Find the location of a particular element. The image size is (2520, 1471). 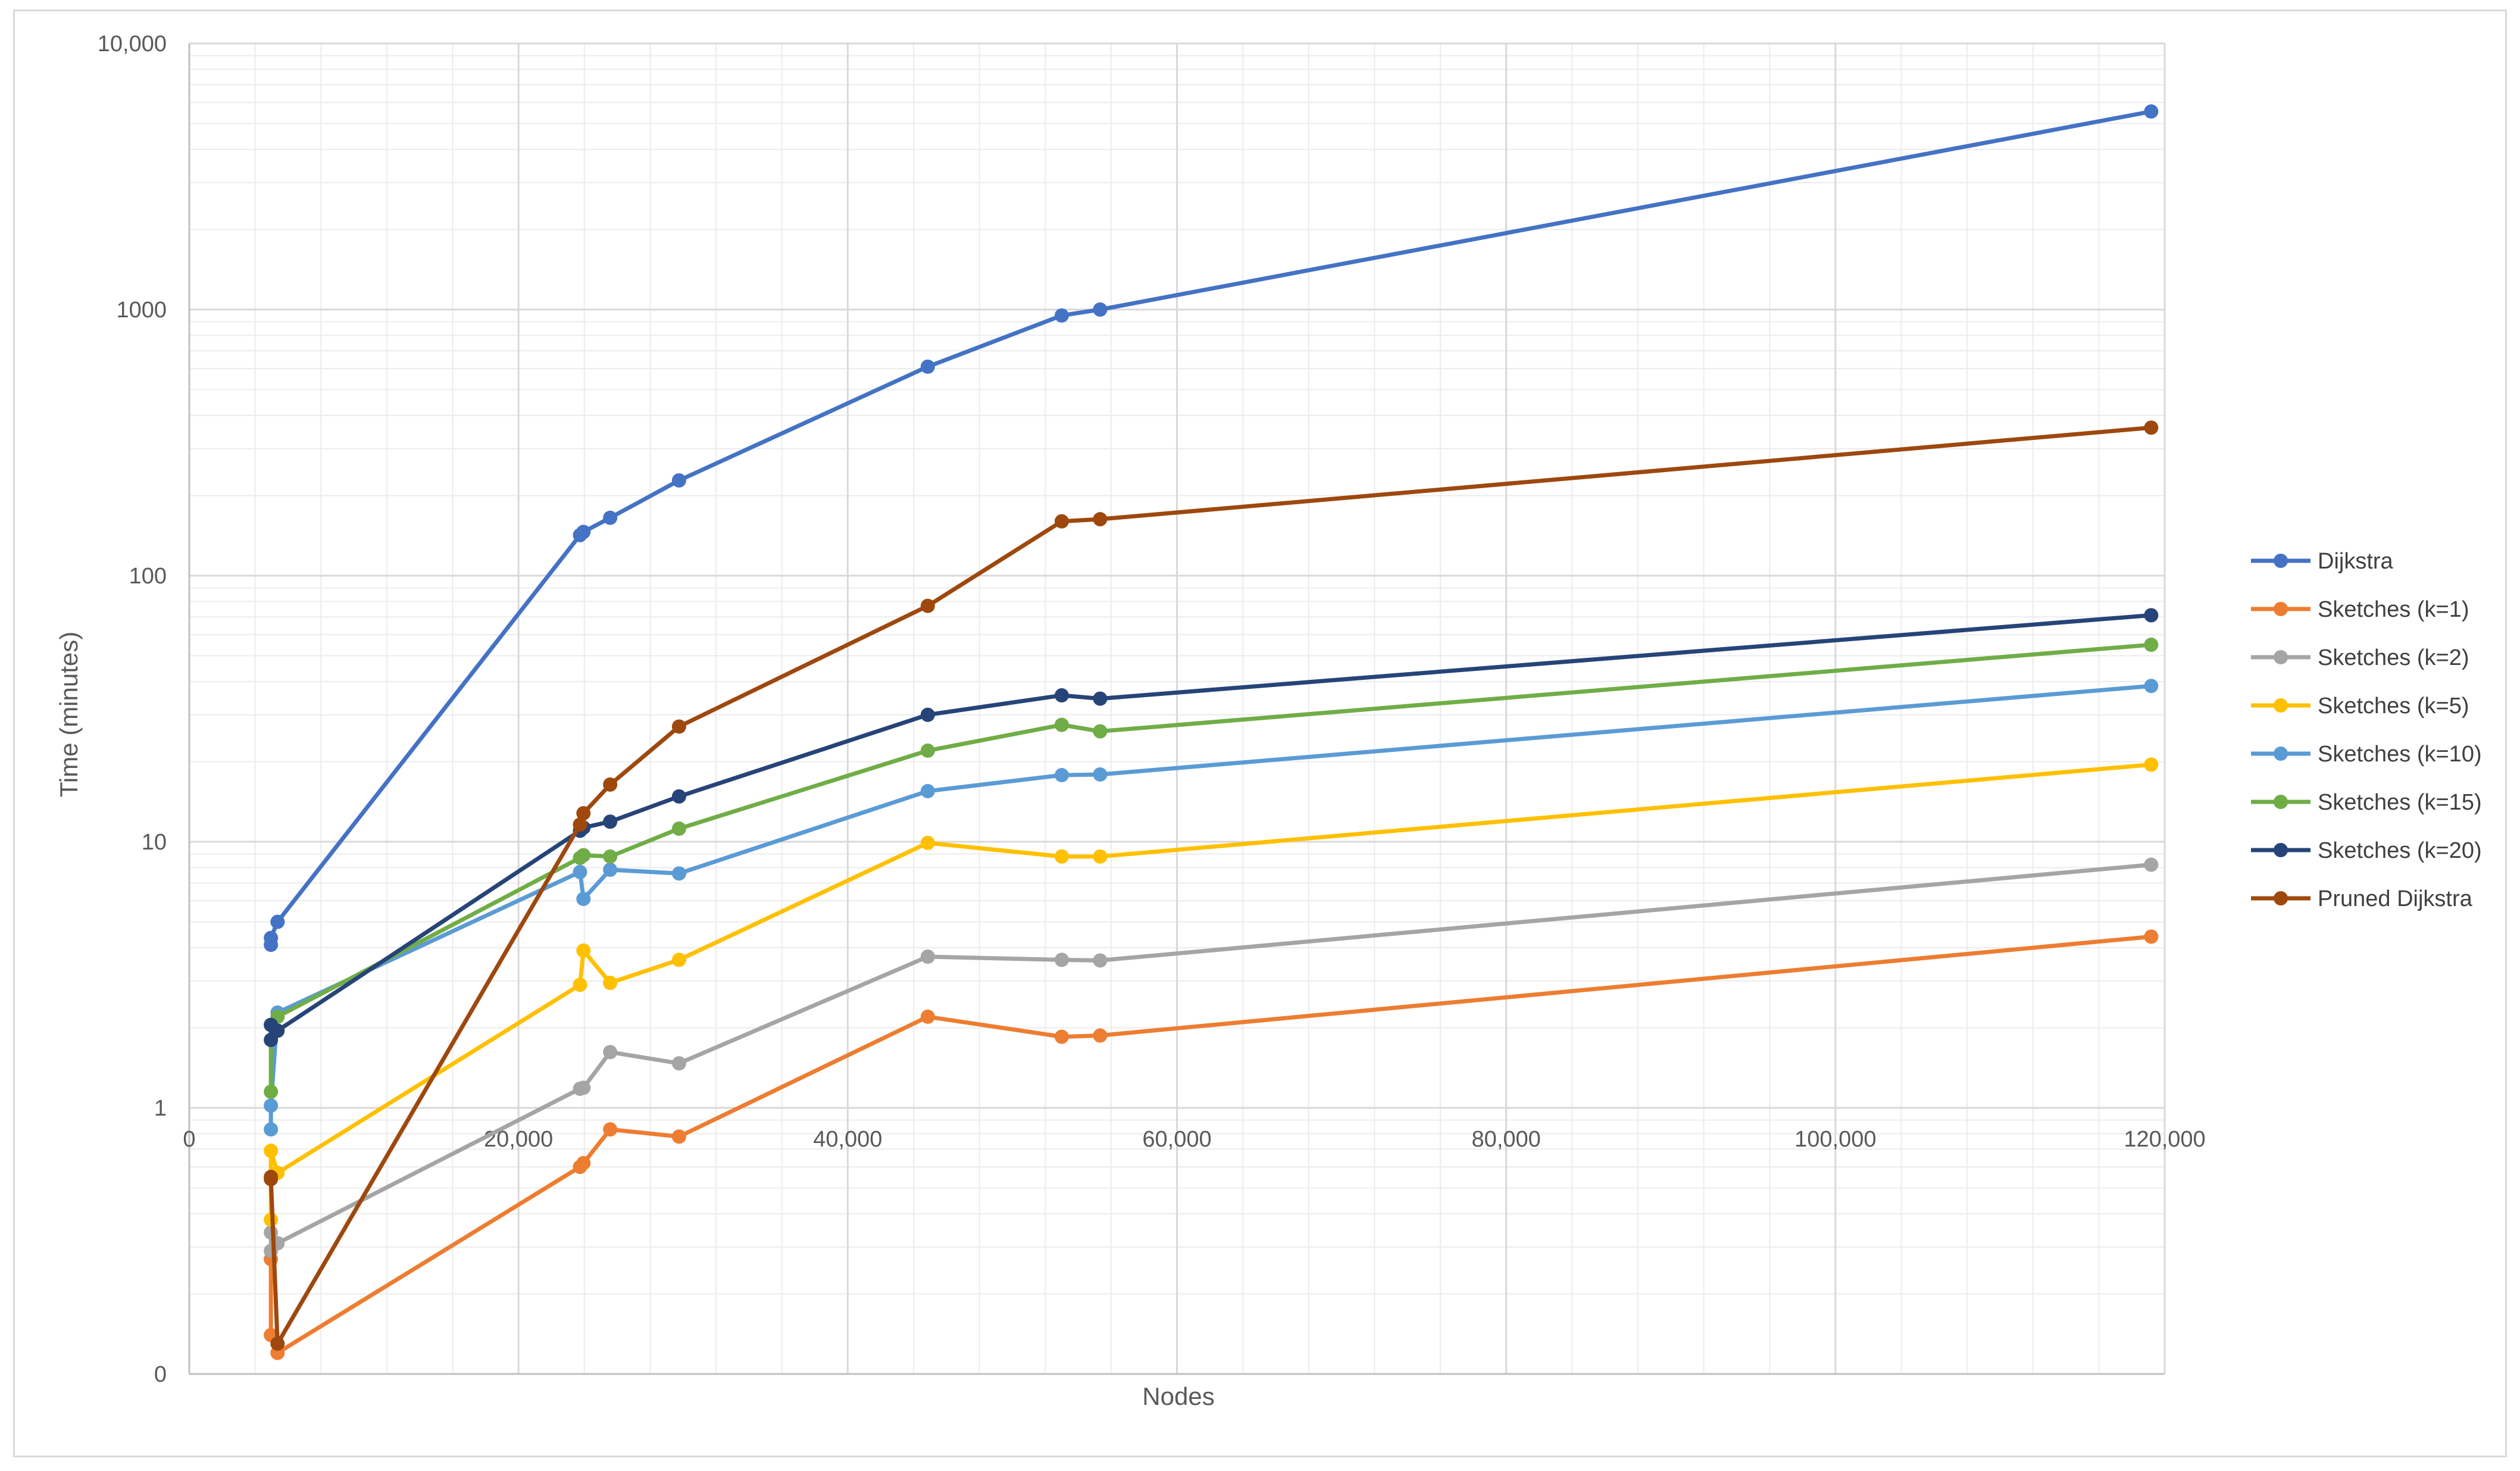

legend-label: Sketches (k=2) is located at coordinates (2393, 658).